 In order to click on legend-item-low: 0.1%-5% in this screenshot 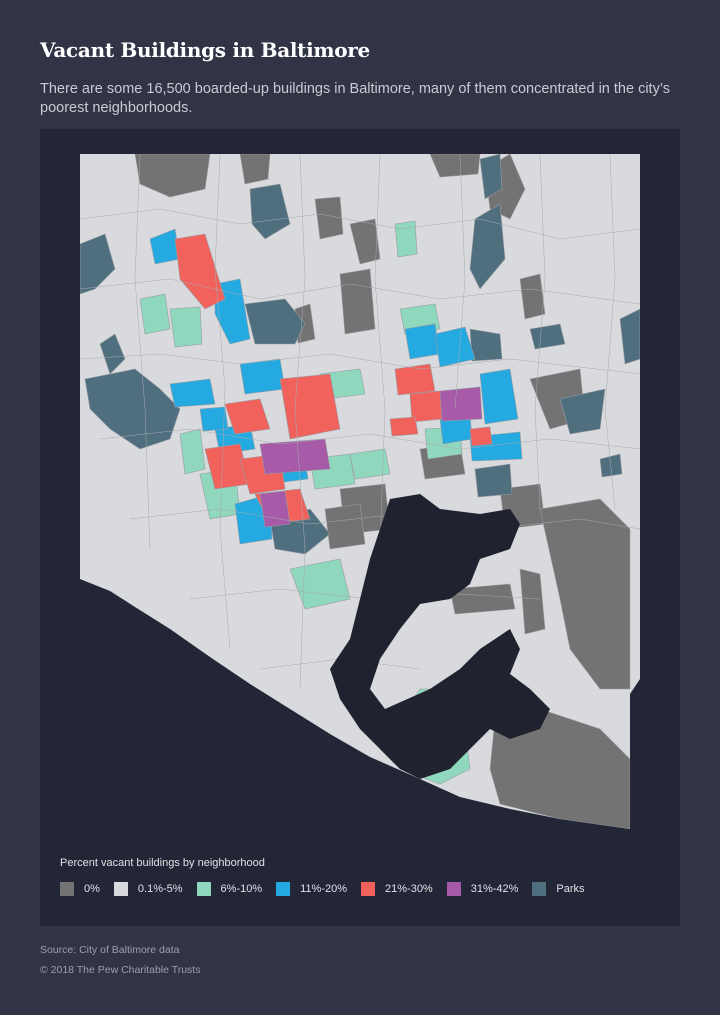, I will do `click(148, 889)`.